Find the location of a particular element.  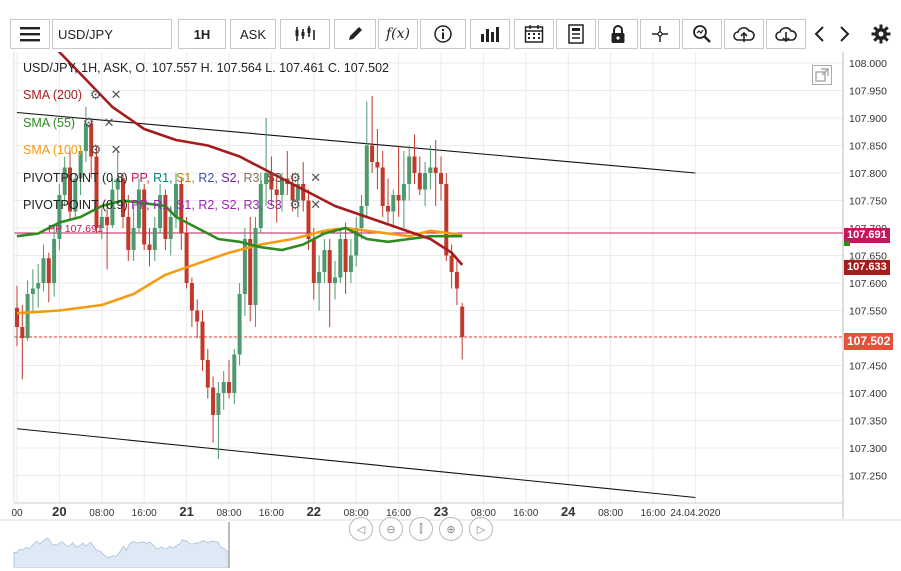

y-tick-label: 107.450 is located at coordinates (868, 367).